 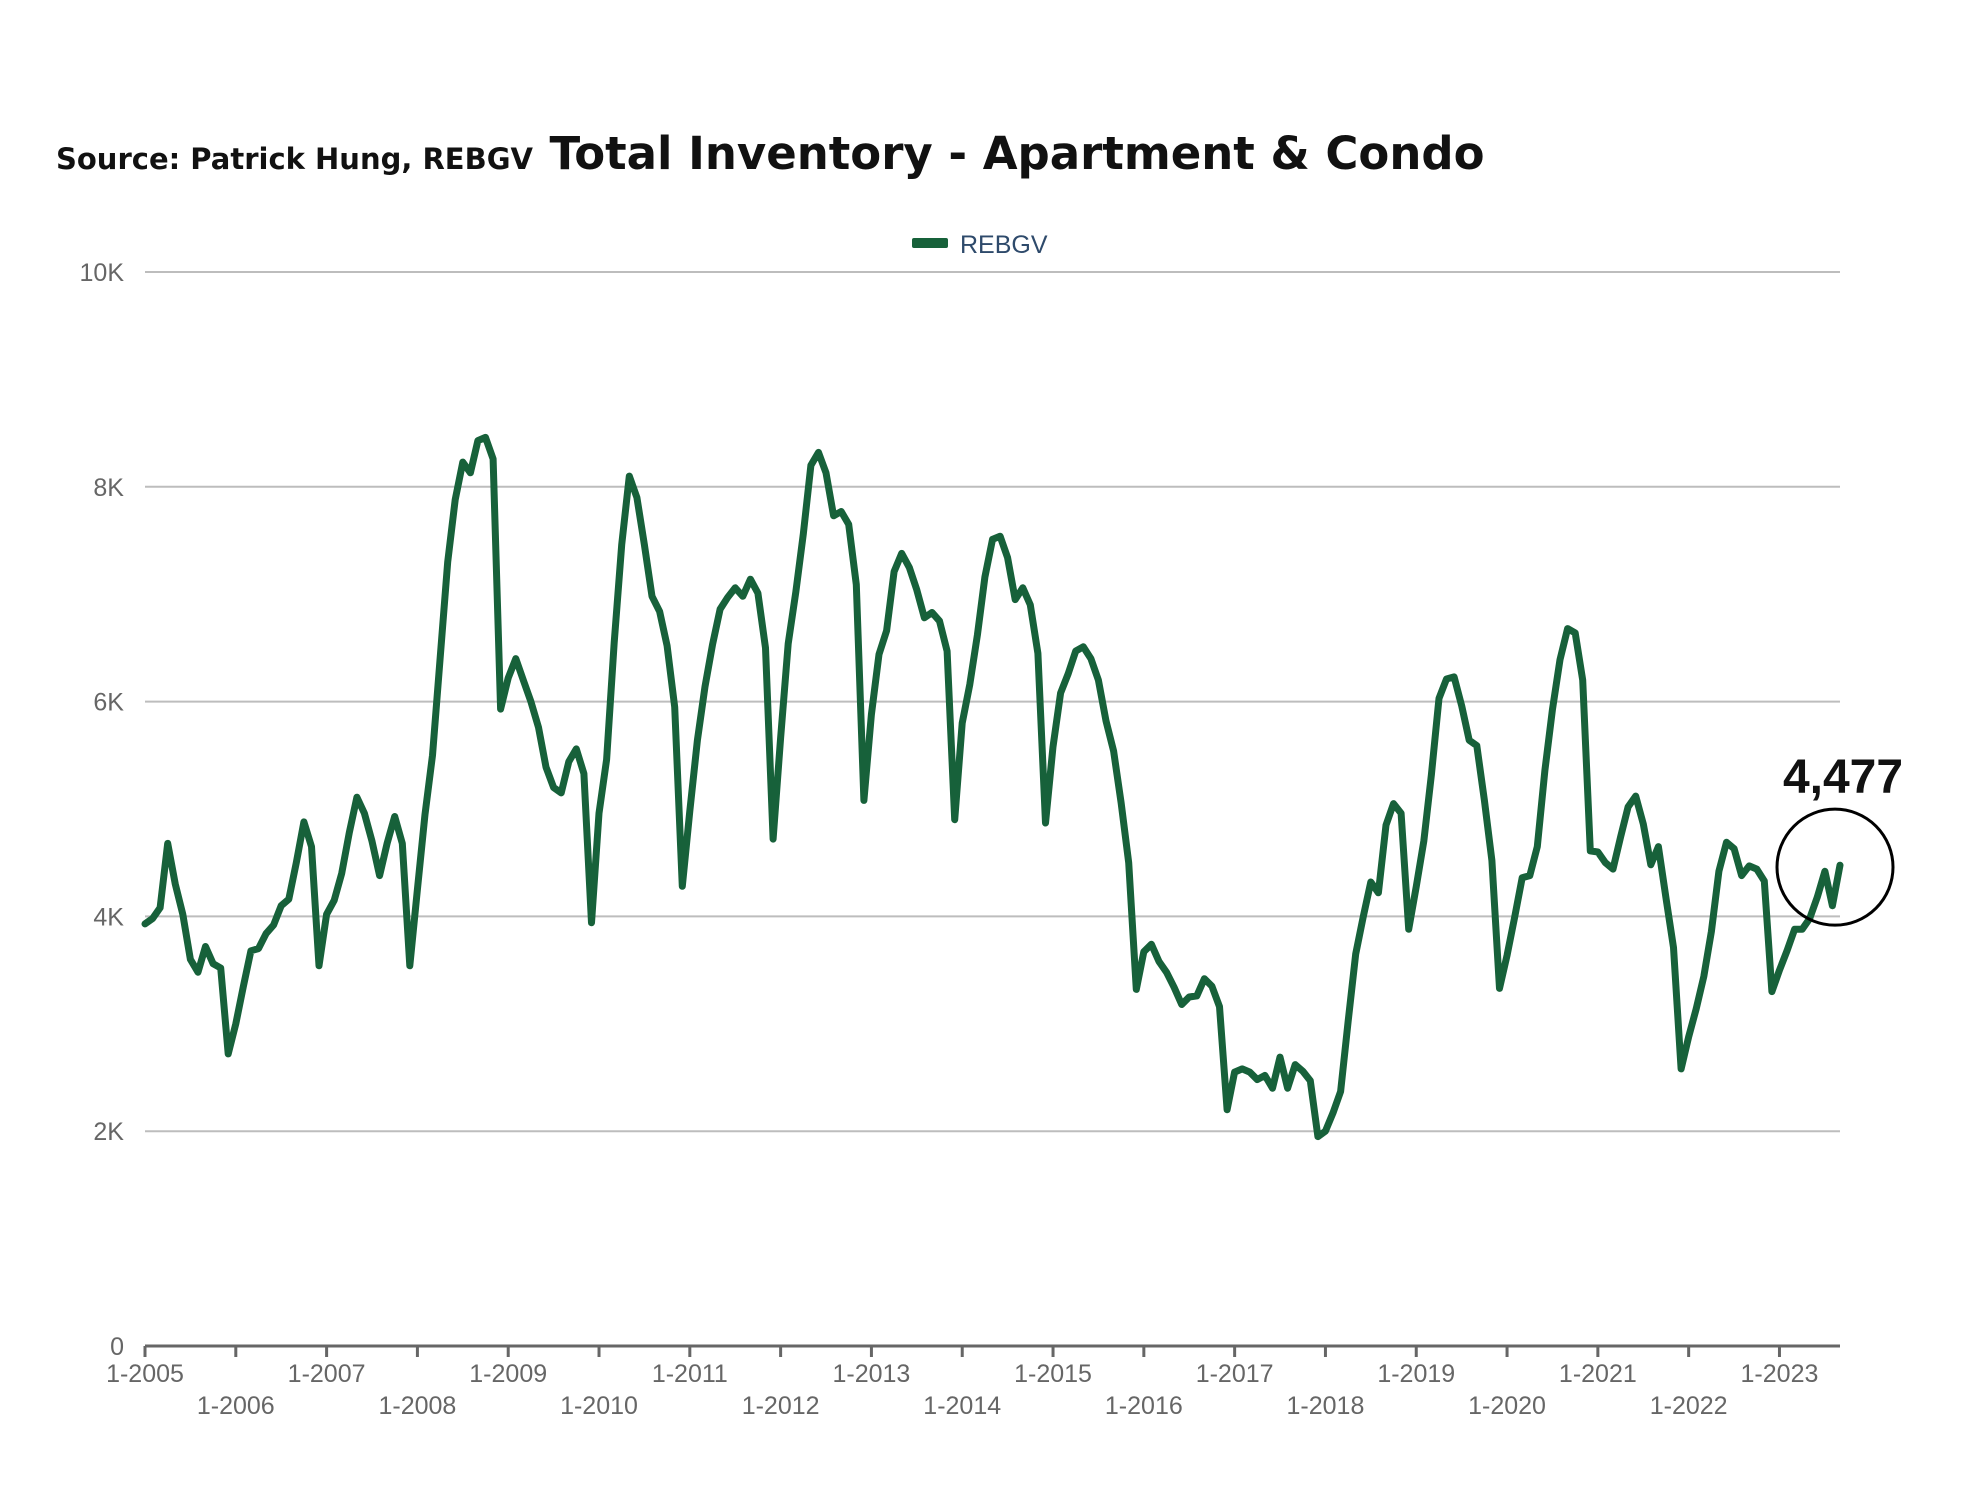 What do you see at coordinates (1598, 1374) in the screenshot?
I see `x-tick-label: 1-2021` at bounding box center [1598, 1374].